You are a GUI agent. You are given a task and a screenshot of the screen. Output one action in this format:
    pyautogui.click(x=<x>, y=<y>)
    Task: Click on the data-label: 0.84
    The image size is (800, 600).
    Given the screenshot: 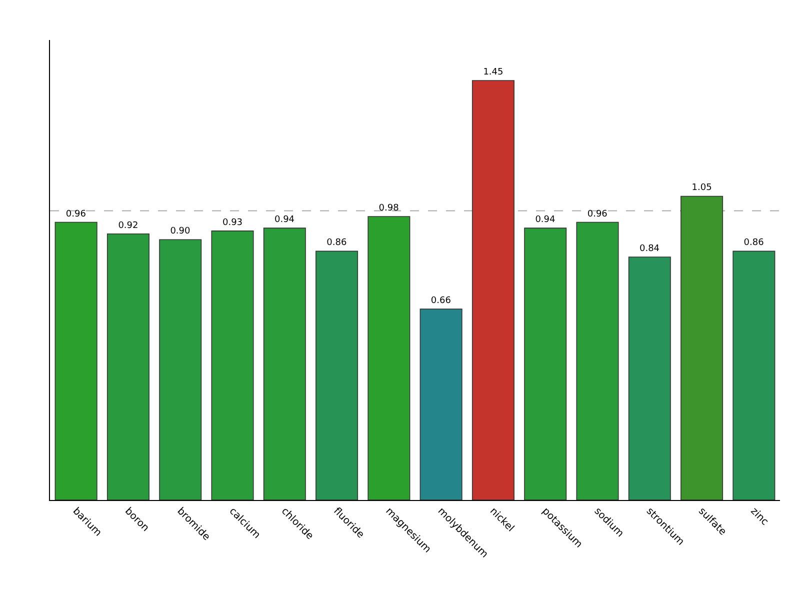 What is the action you would take?
    pyautogui.click(x=649, y=249)
    